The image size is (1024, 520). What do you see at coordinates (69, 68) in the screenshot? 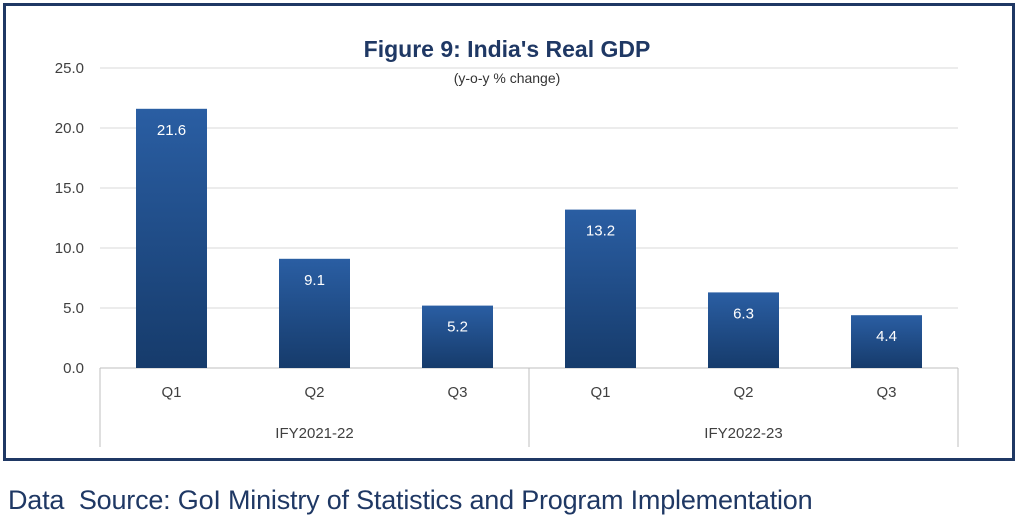
I see `y-tick-label: 25.0` at bounding box center [69, 68].